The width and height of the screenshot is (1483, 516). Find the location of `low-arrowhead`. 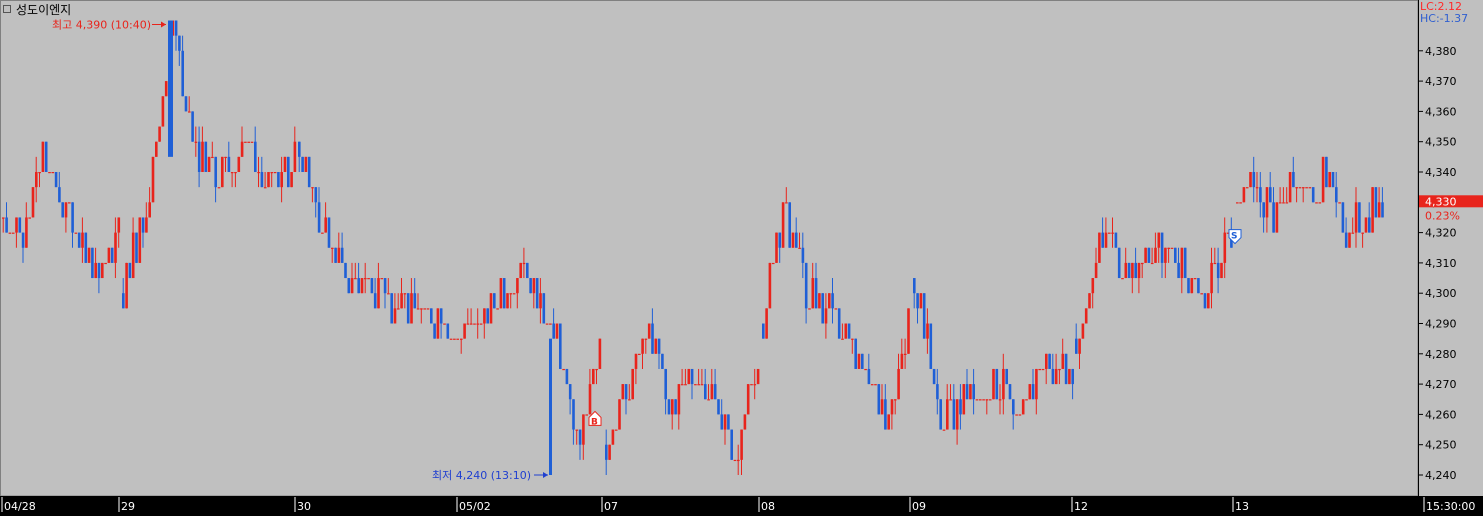

low-arrowhead is located at coordinates (545, 475).